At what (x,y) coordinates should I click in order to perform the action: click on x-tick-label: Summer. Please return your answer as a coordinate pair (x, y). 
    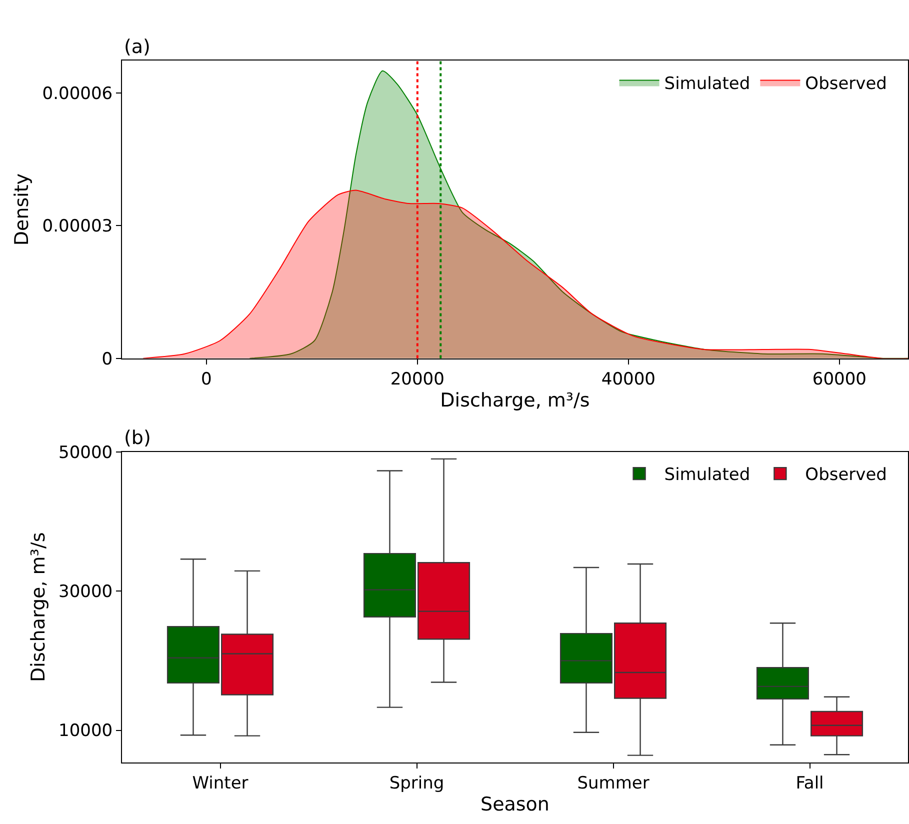
    Looking at the image, I should click on (613, 784).